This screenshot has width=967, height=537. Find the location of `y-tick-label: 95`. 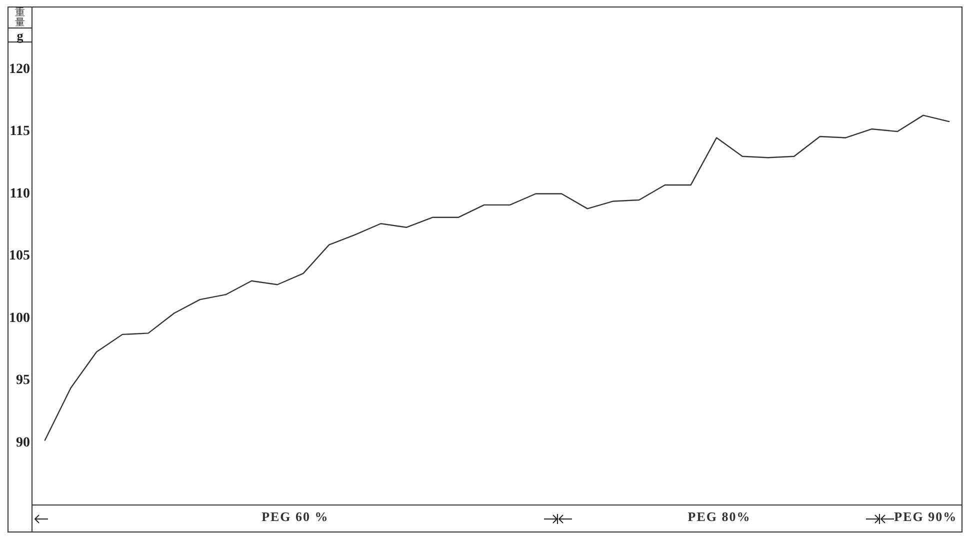

y-tick-label: 95 is located at coordinates (23, 380).